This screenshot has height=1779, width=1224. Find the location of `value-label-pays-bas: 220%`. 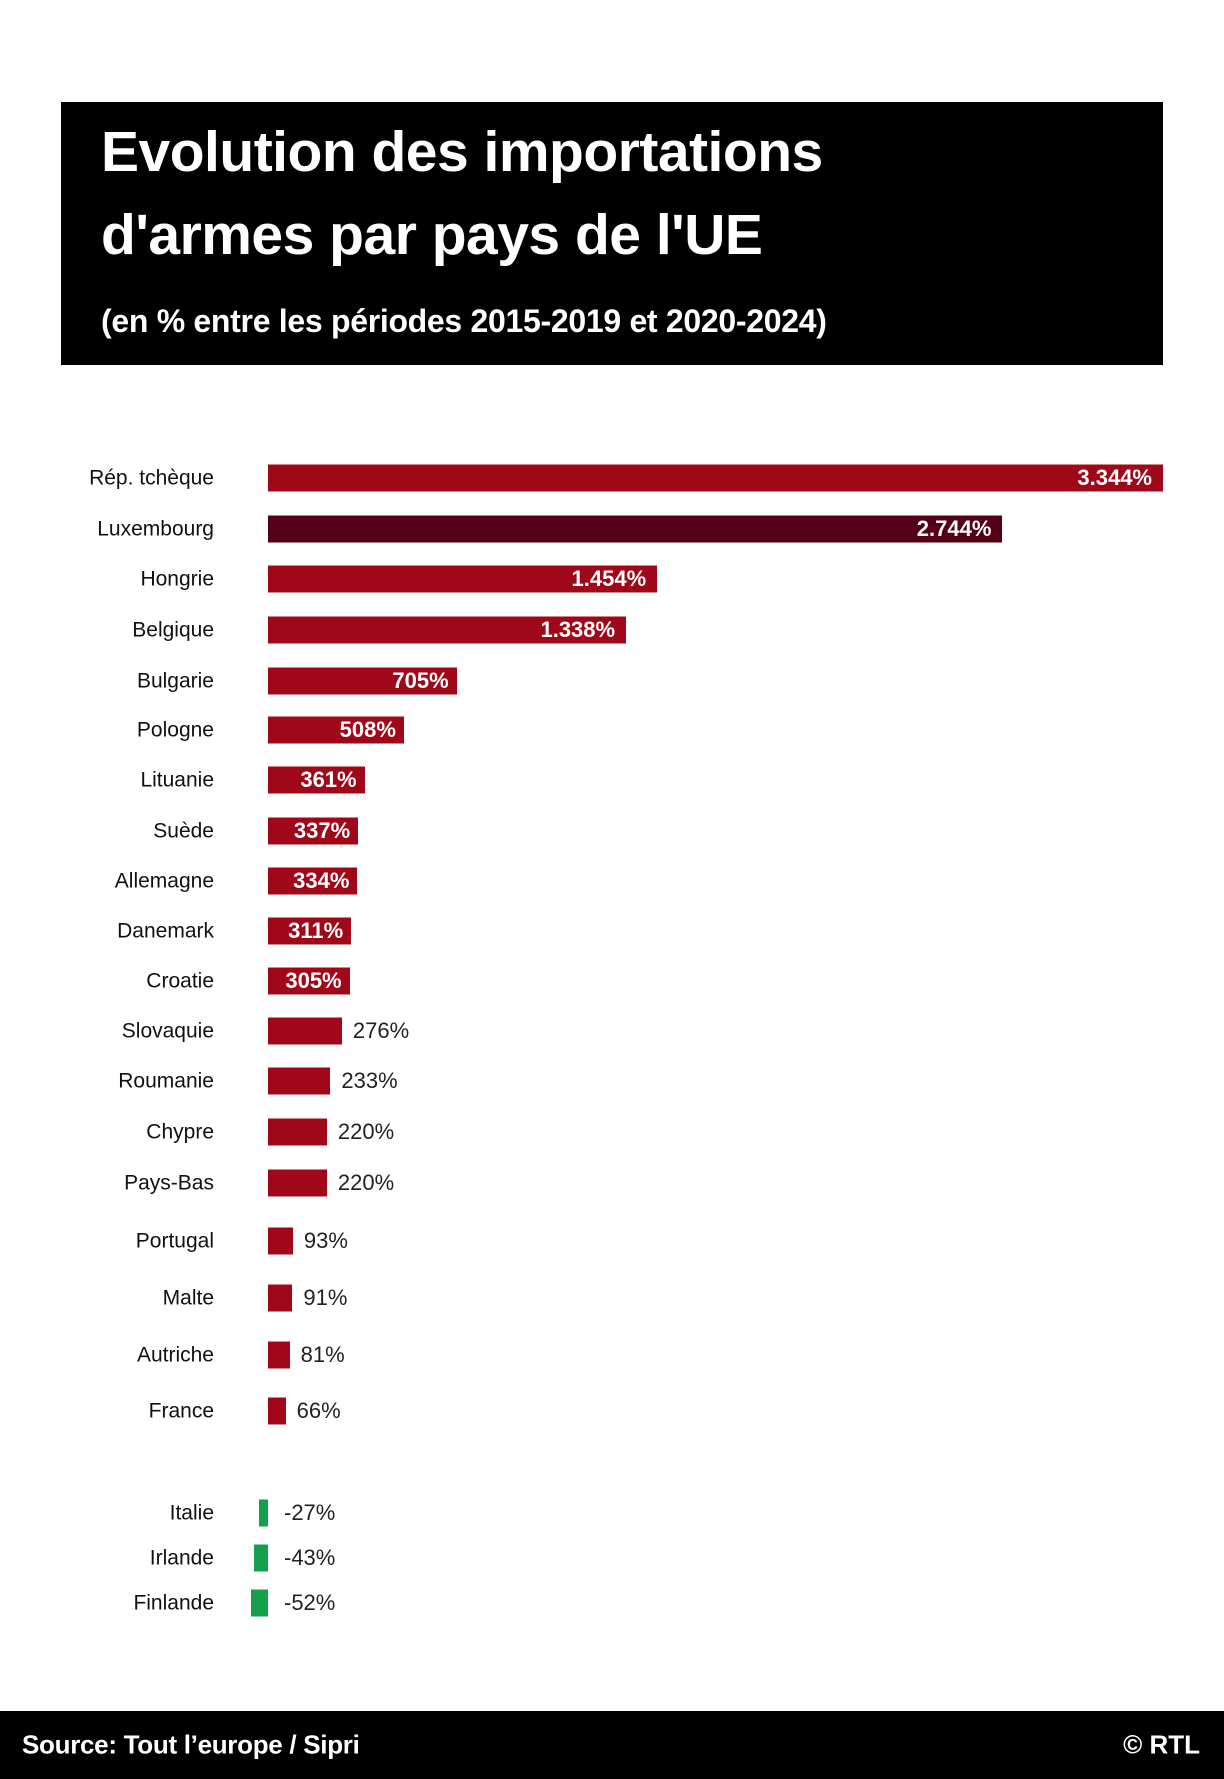

value-label-pays-bas: 220% is located at coordinates (366, 1182).